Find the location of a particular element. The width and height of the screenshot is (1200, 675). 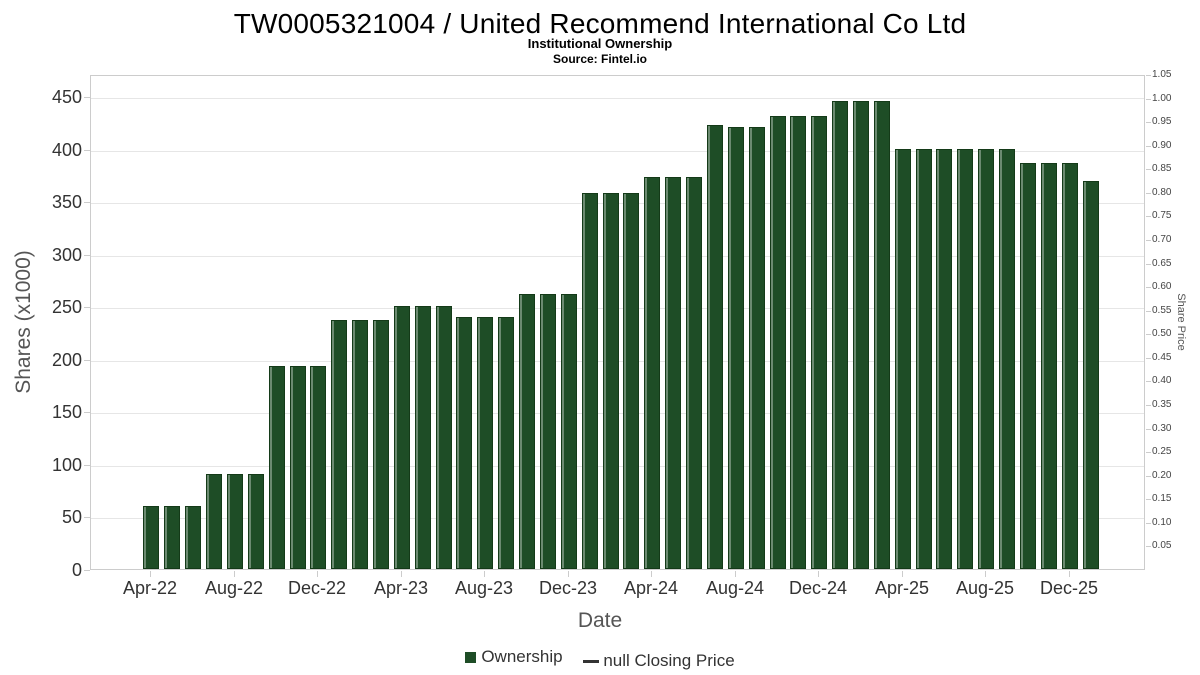

x-axis-title: Date is located at coordinates (600, 620).